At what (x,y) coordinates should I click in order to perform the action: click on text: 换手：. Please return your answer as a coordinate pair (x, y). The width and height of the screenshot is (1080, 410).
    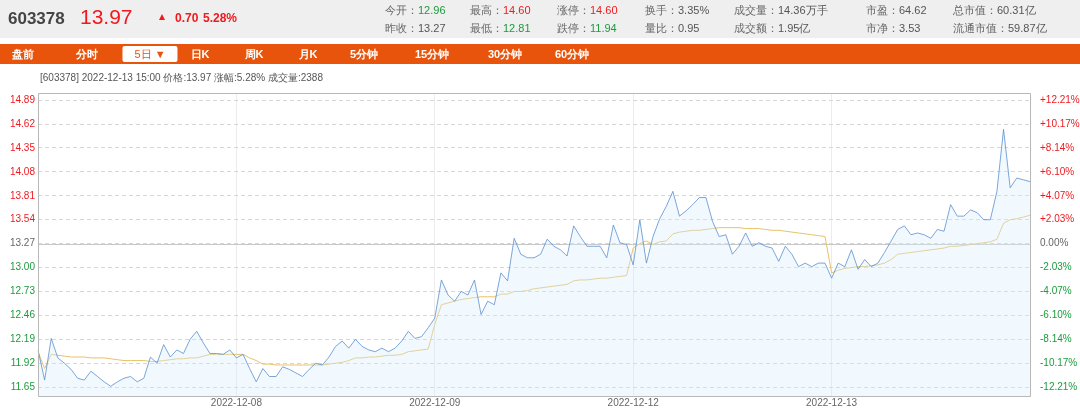
    Looking at the image, I should click on (661, 10).